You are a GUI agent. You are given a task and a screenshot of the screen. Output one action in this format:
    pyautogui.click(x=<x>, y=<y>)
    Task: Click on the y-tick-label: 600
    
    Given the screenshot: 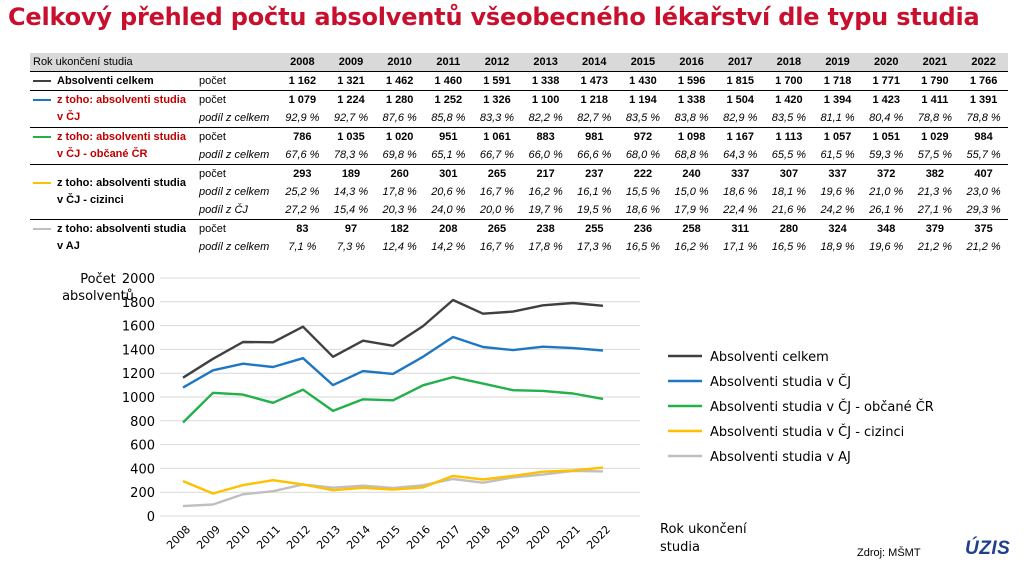 What is the action you would take?
    pyautogui.click(x=142, y=446)
    